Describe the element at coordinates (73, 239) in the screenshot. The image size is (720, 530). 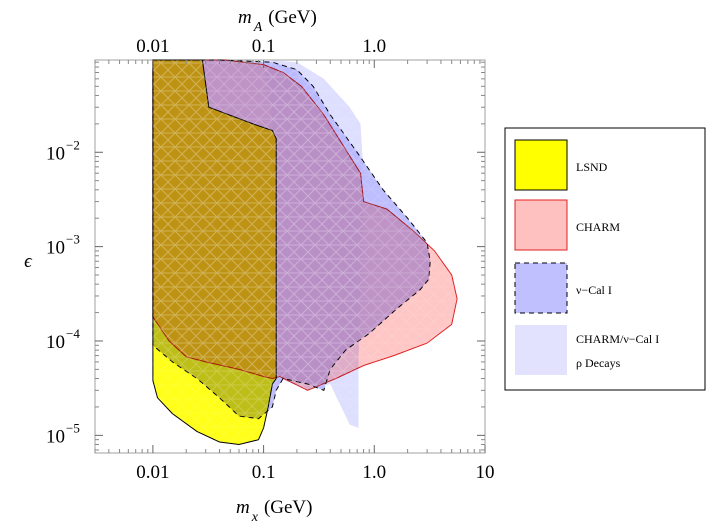
I see `y-tick-exponent: −3` at that location.